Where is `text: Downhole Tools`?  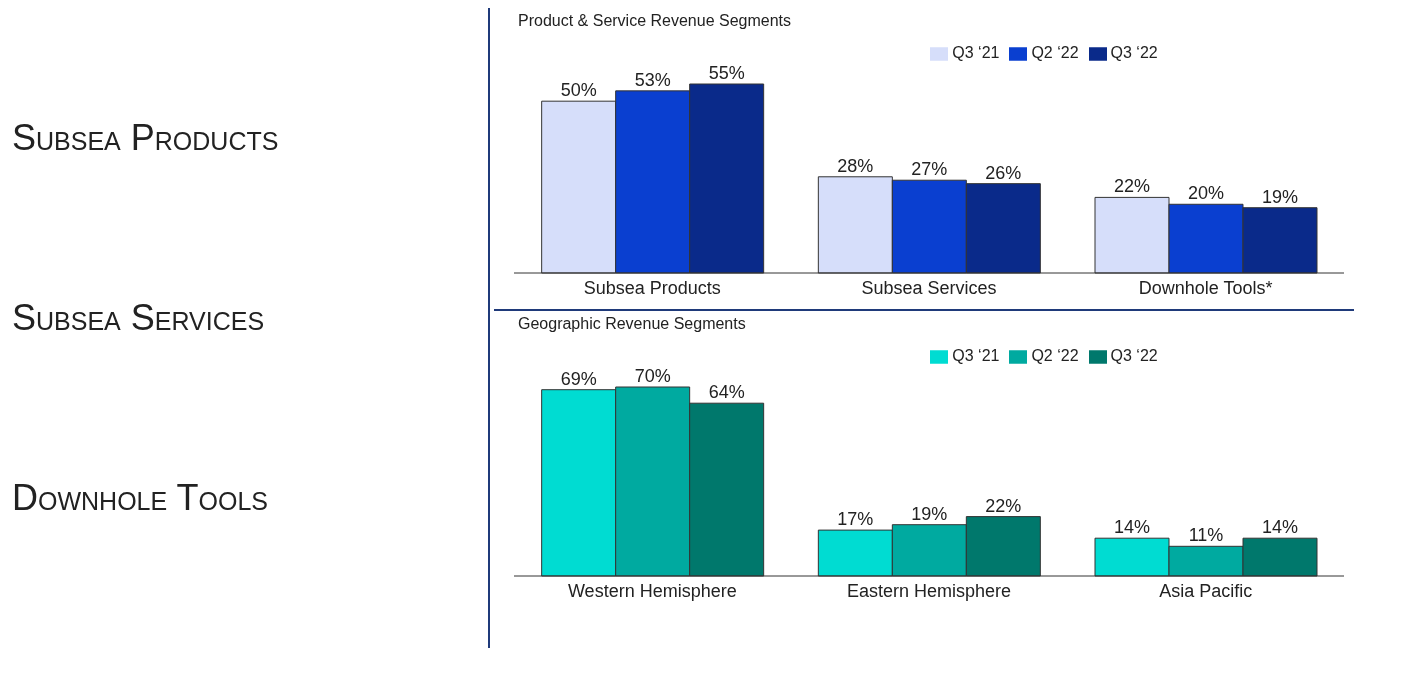
text: Downhole Tools is located at coordinates (140, 498).